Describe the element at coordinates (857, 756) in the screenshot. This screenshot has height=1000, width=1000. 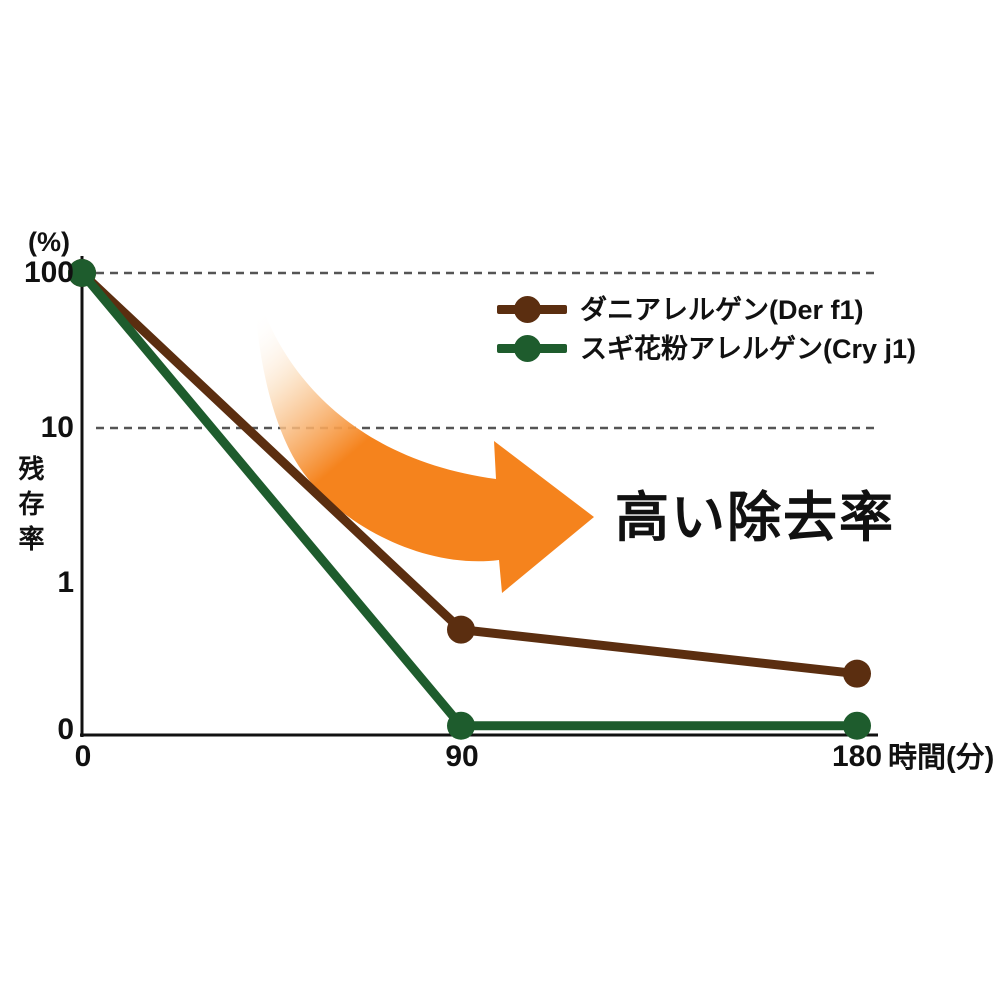
I see `x-tick-180: 180` at that location.